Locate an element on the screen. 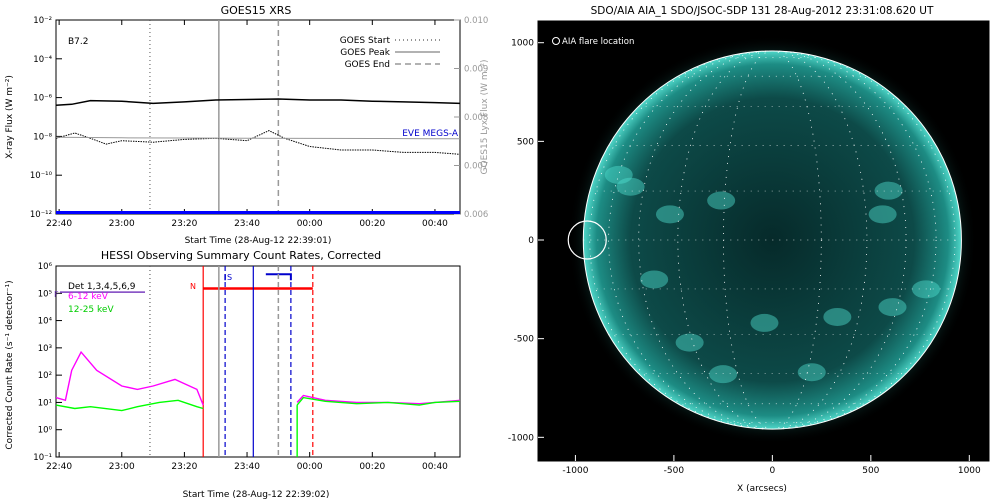 The width and height of the screenshot is (1000, 500). aia-legend: AIA flare location is located at coordinates (598, 42).